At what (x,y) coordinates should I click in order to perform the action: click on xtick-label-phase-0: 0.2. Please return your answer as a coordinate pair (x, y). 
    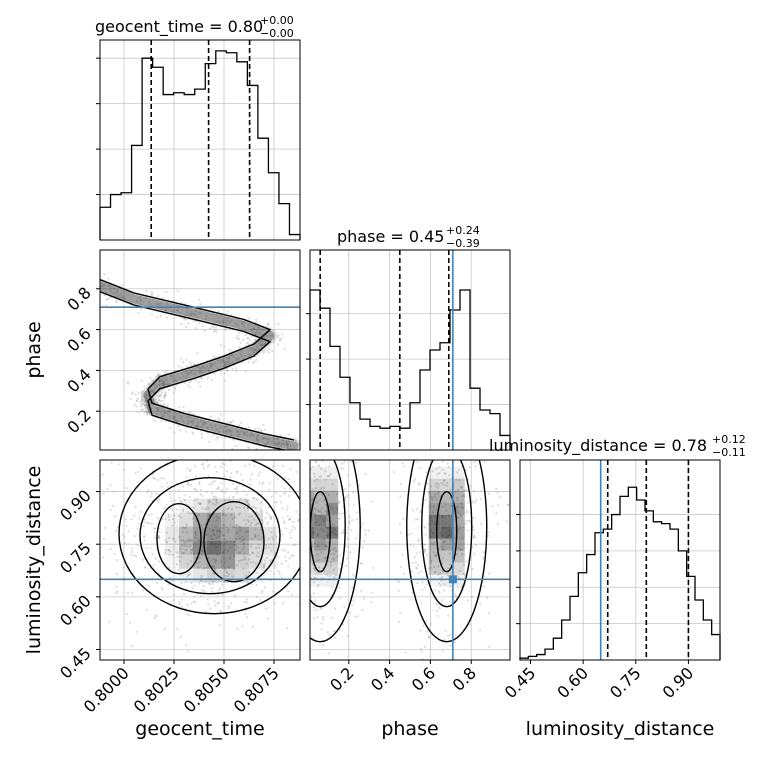
    Looking at the image, I should click on (341, 678).